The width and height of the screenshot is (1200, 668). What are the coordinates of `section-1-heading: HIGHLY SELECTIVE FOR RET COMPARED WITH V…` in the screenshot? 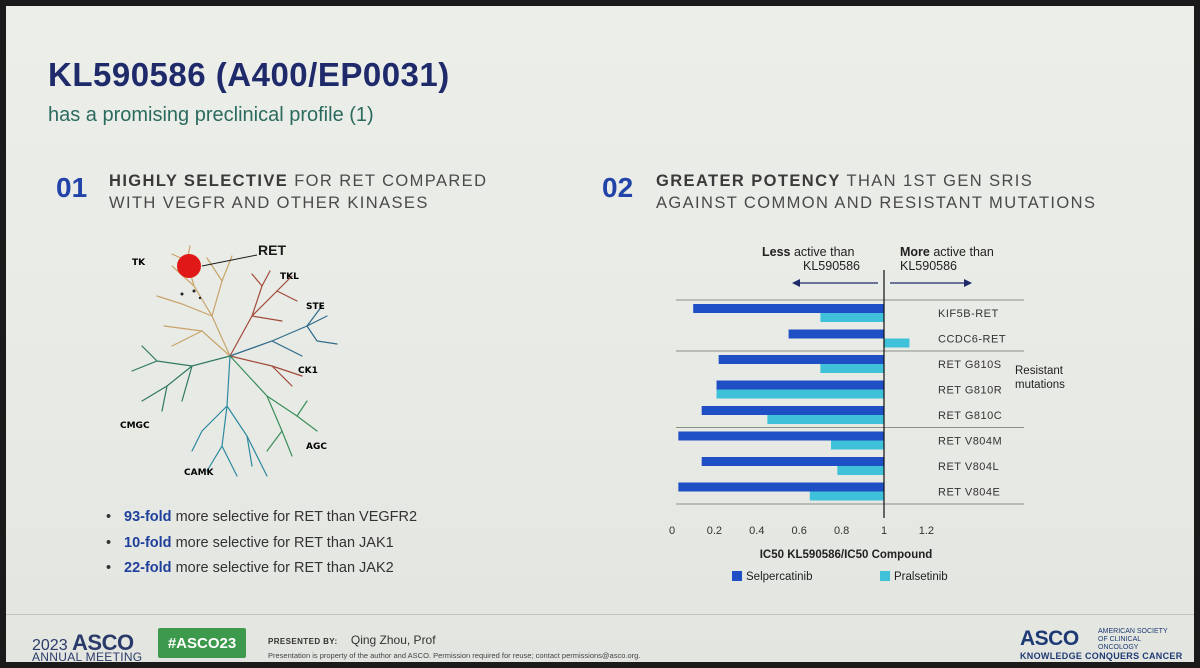 It's located at (298, 192).